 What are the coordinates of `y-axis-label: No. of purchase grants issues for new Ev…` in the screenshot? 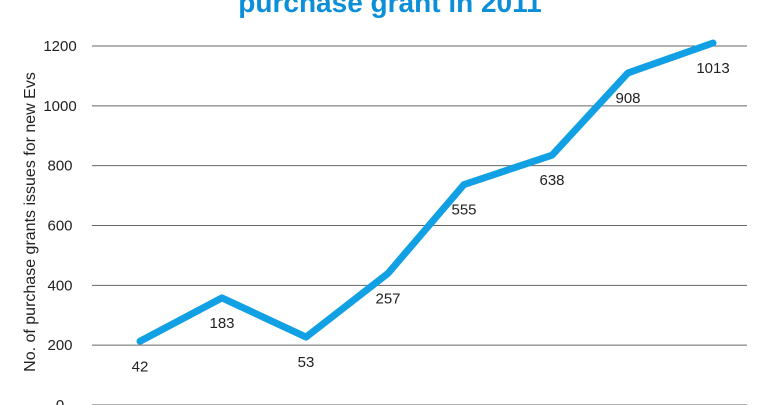 It's located at (30, 222).